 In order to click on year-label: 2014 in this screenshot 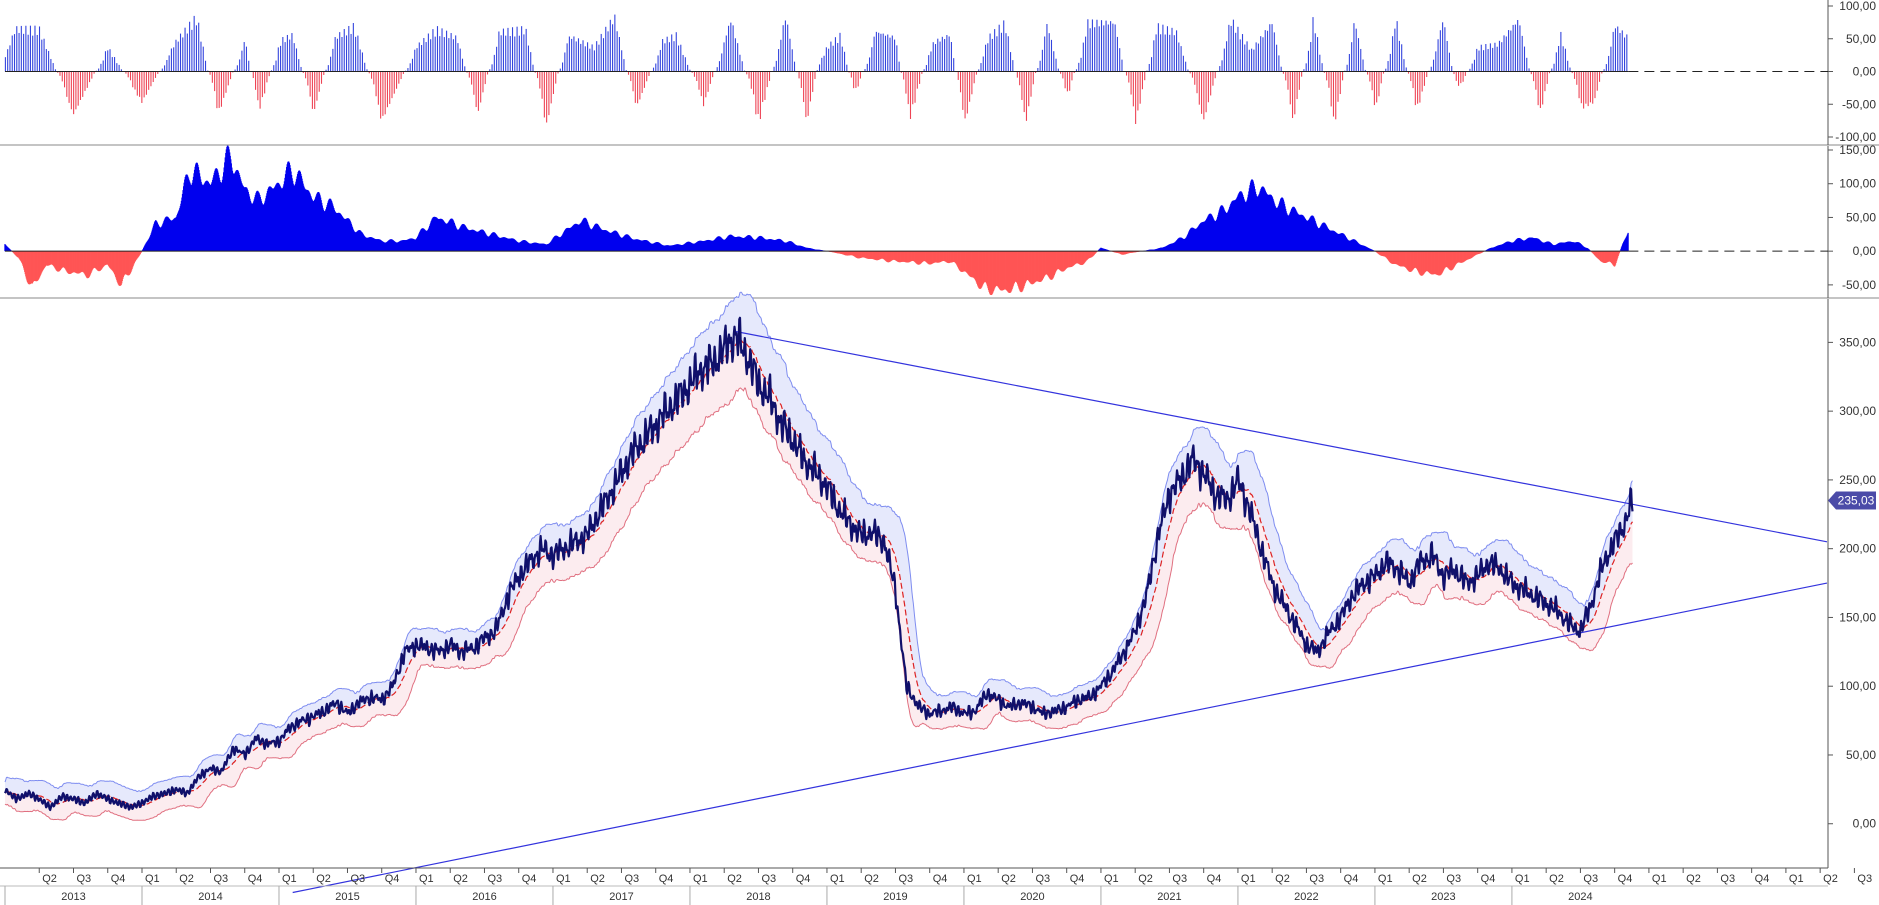, I will do `click(210, 897)`.